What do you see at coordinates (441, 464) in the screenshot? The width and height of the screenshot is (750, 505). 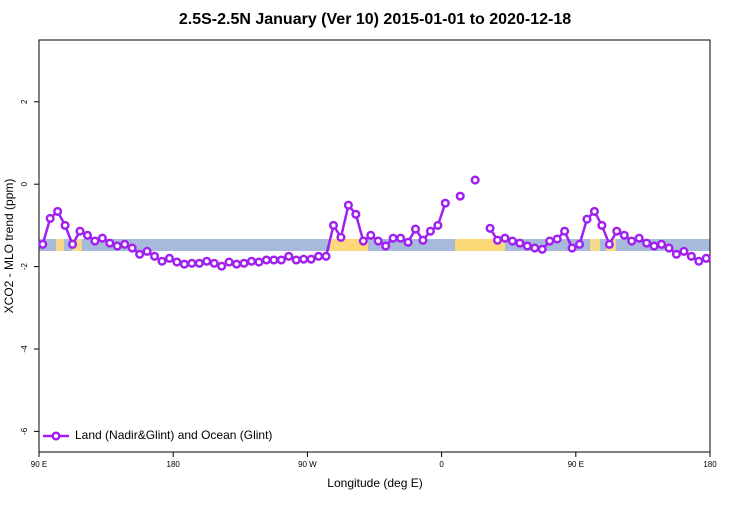 I see `x-tick-label: 0` at bounding box center [441, 464].